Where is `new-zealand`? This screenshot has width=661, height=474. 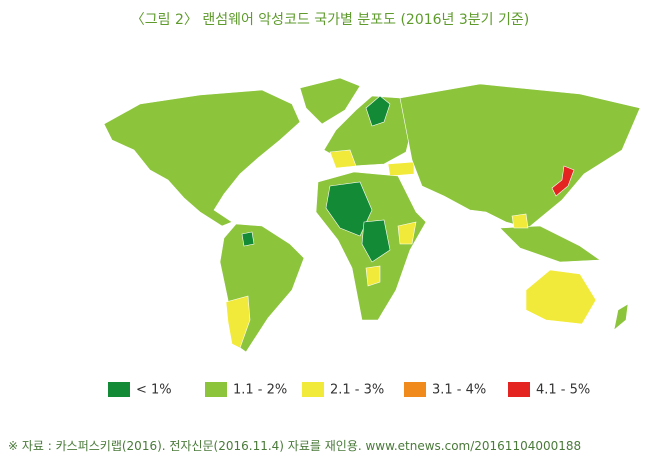 new-zealand is located at coordinates (621, 317).